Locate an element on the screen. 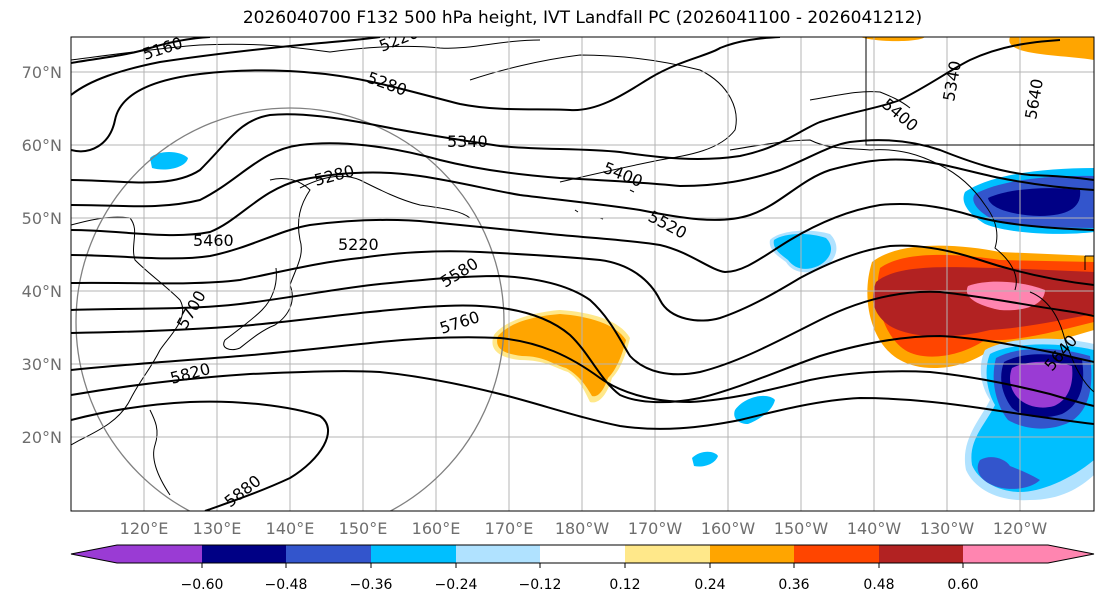 This screenshot has height=604, width=1105. lat-label-60: 60°N is located at coordinates (42, 145).